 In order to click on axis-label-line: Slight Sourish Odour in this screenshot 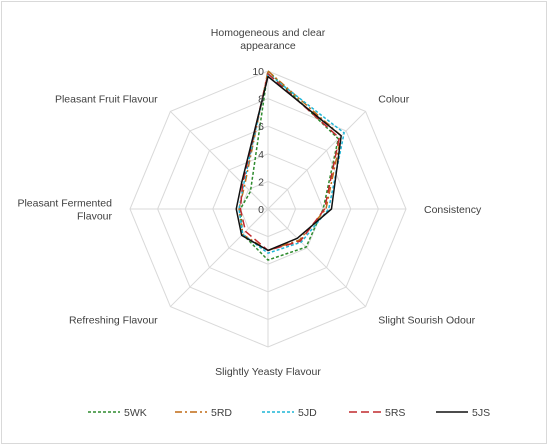, I will do `click(426, 320)`.